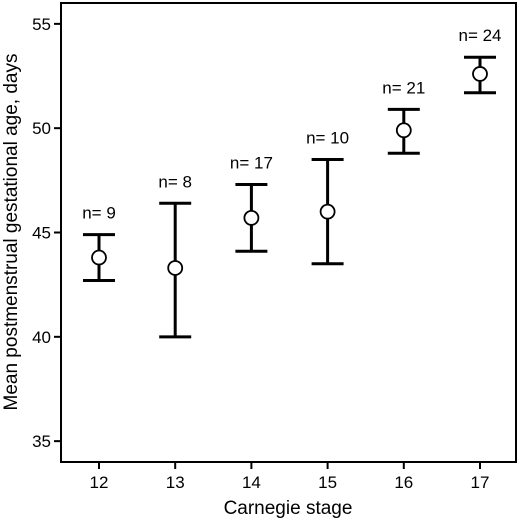  What do you see at coordinates (327, 137) in the screenshot?
I see `n-label-15: n= 10` at bounding box center [327, 137].